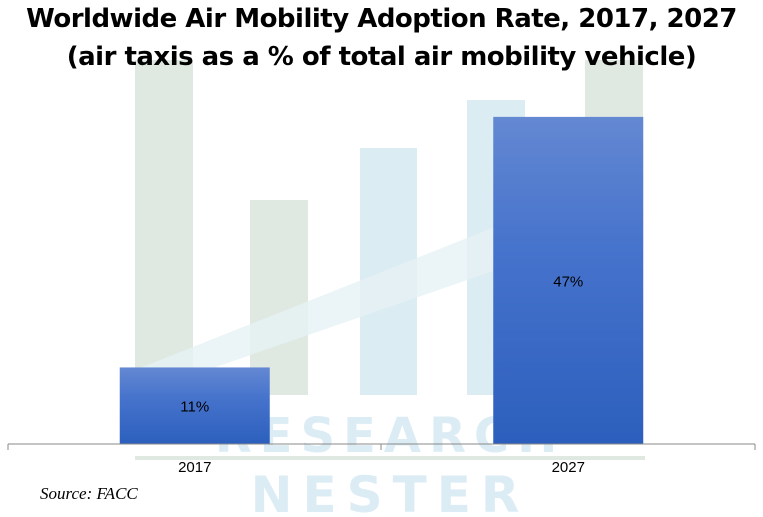 The width and height of the screenshot is (763, 517). I want to click on x-tick-label: 2027, so click(568, 467).